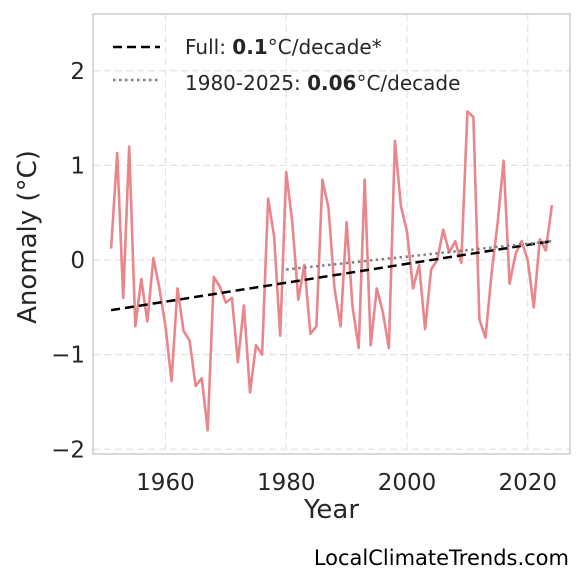 The width and height of the screenshot is (585, 580). I want to click on y-tick-label: −1, so click(68, 356).